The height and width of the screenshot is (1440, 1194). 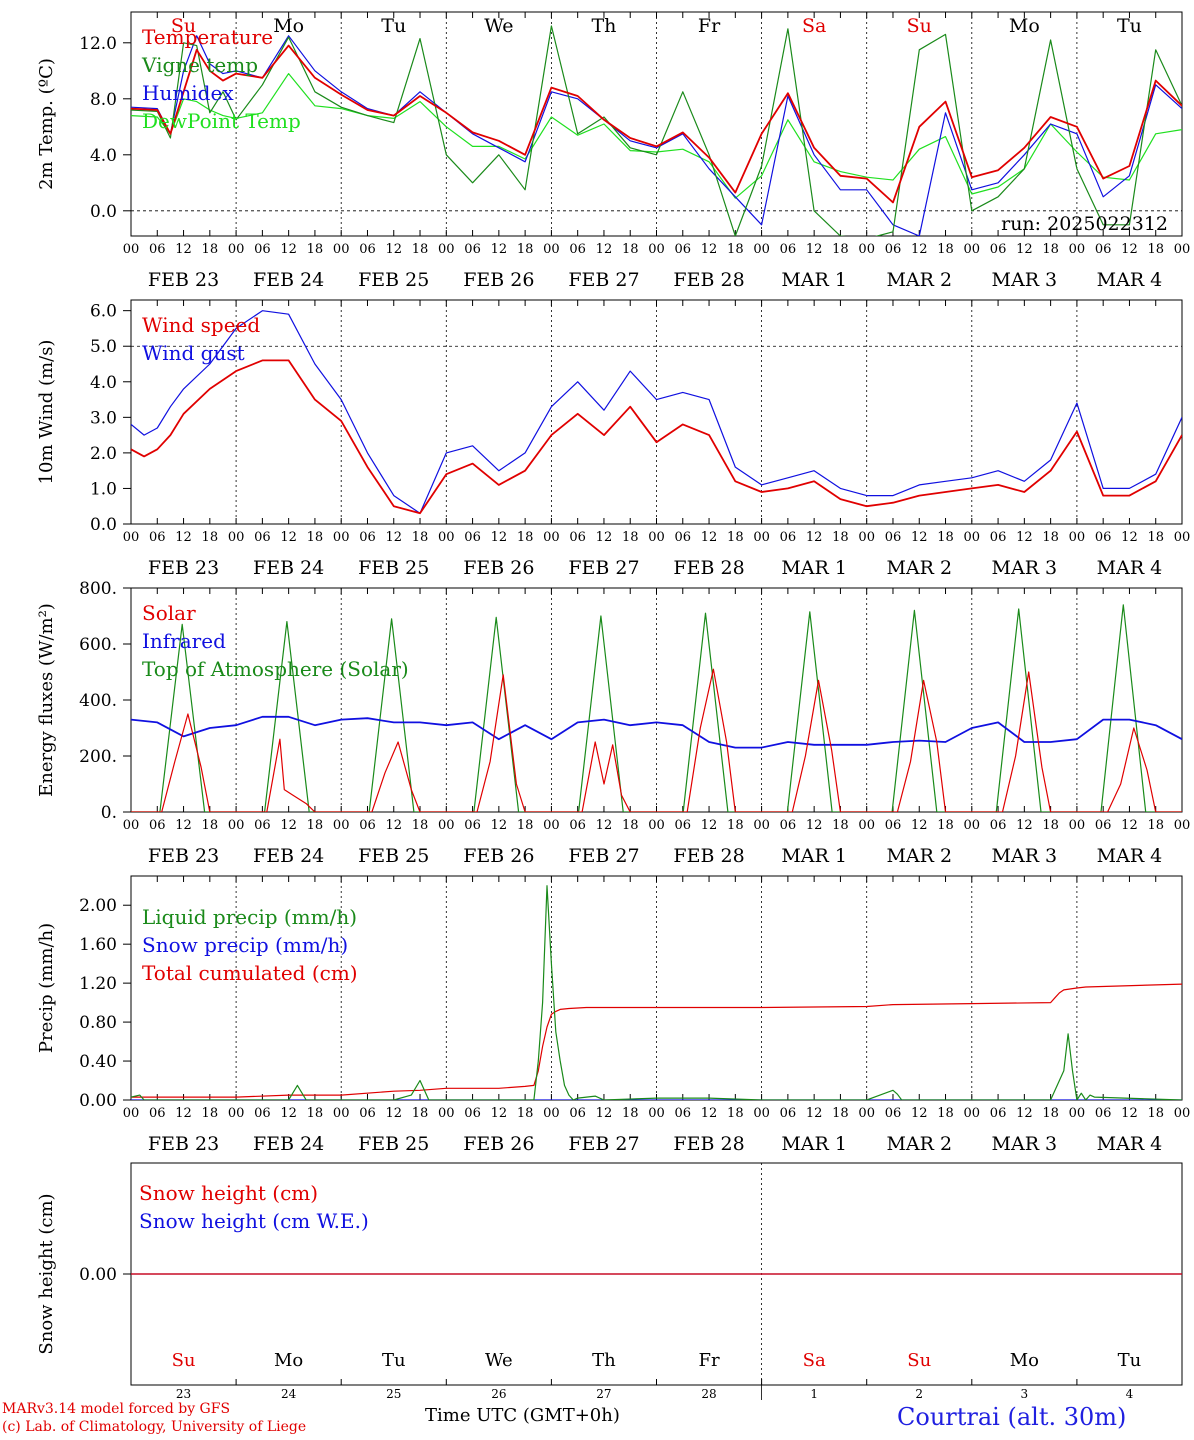 I want to click on y-tick-label: 6.0, so click(x=103, y=312).